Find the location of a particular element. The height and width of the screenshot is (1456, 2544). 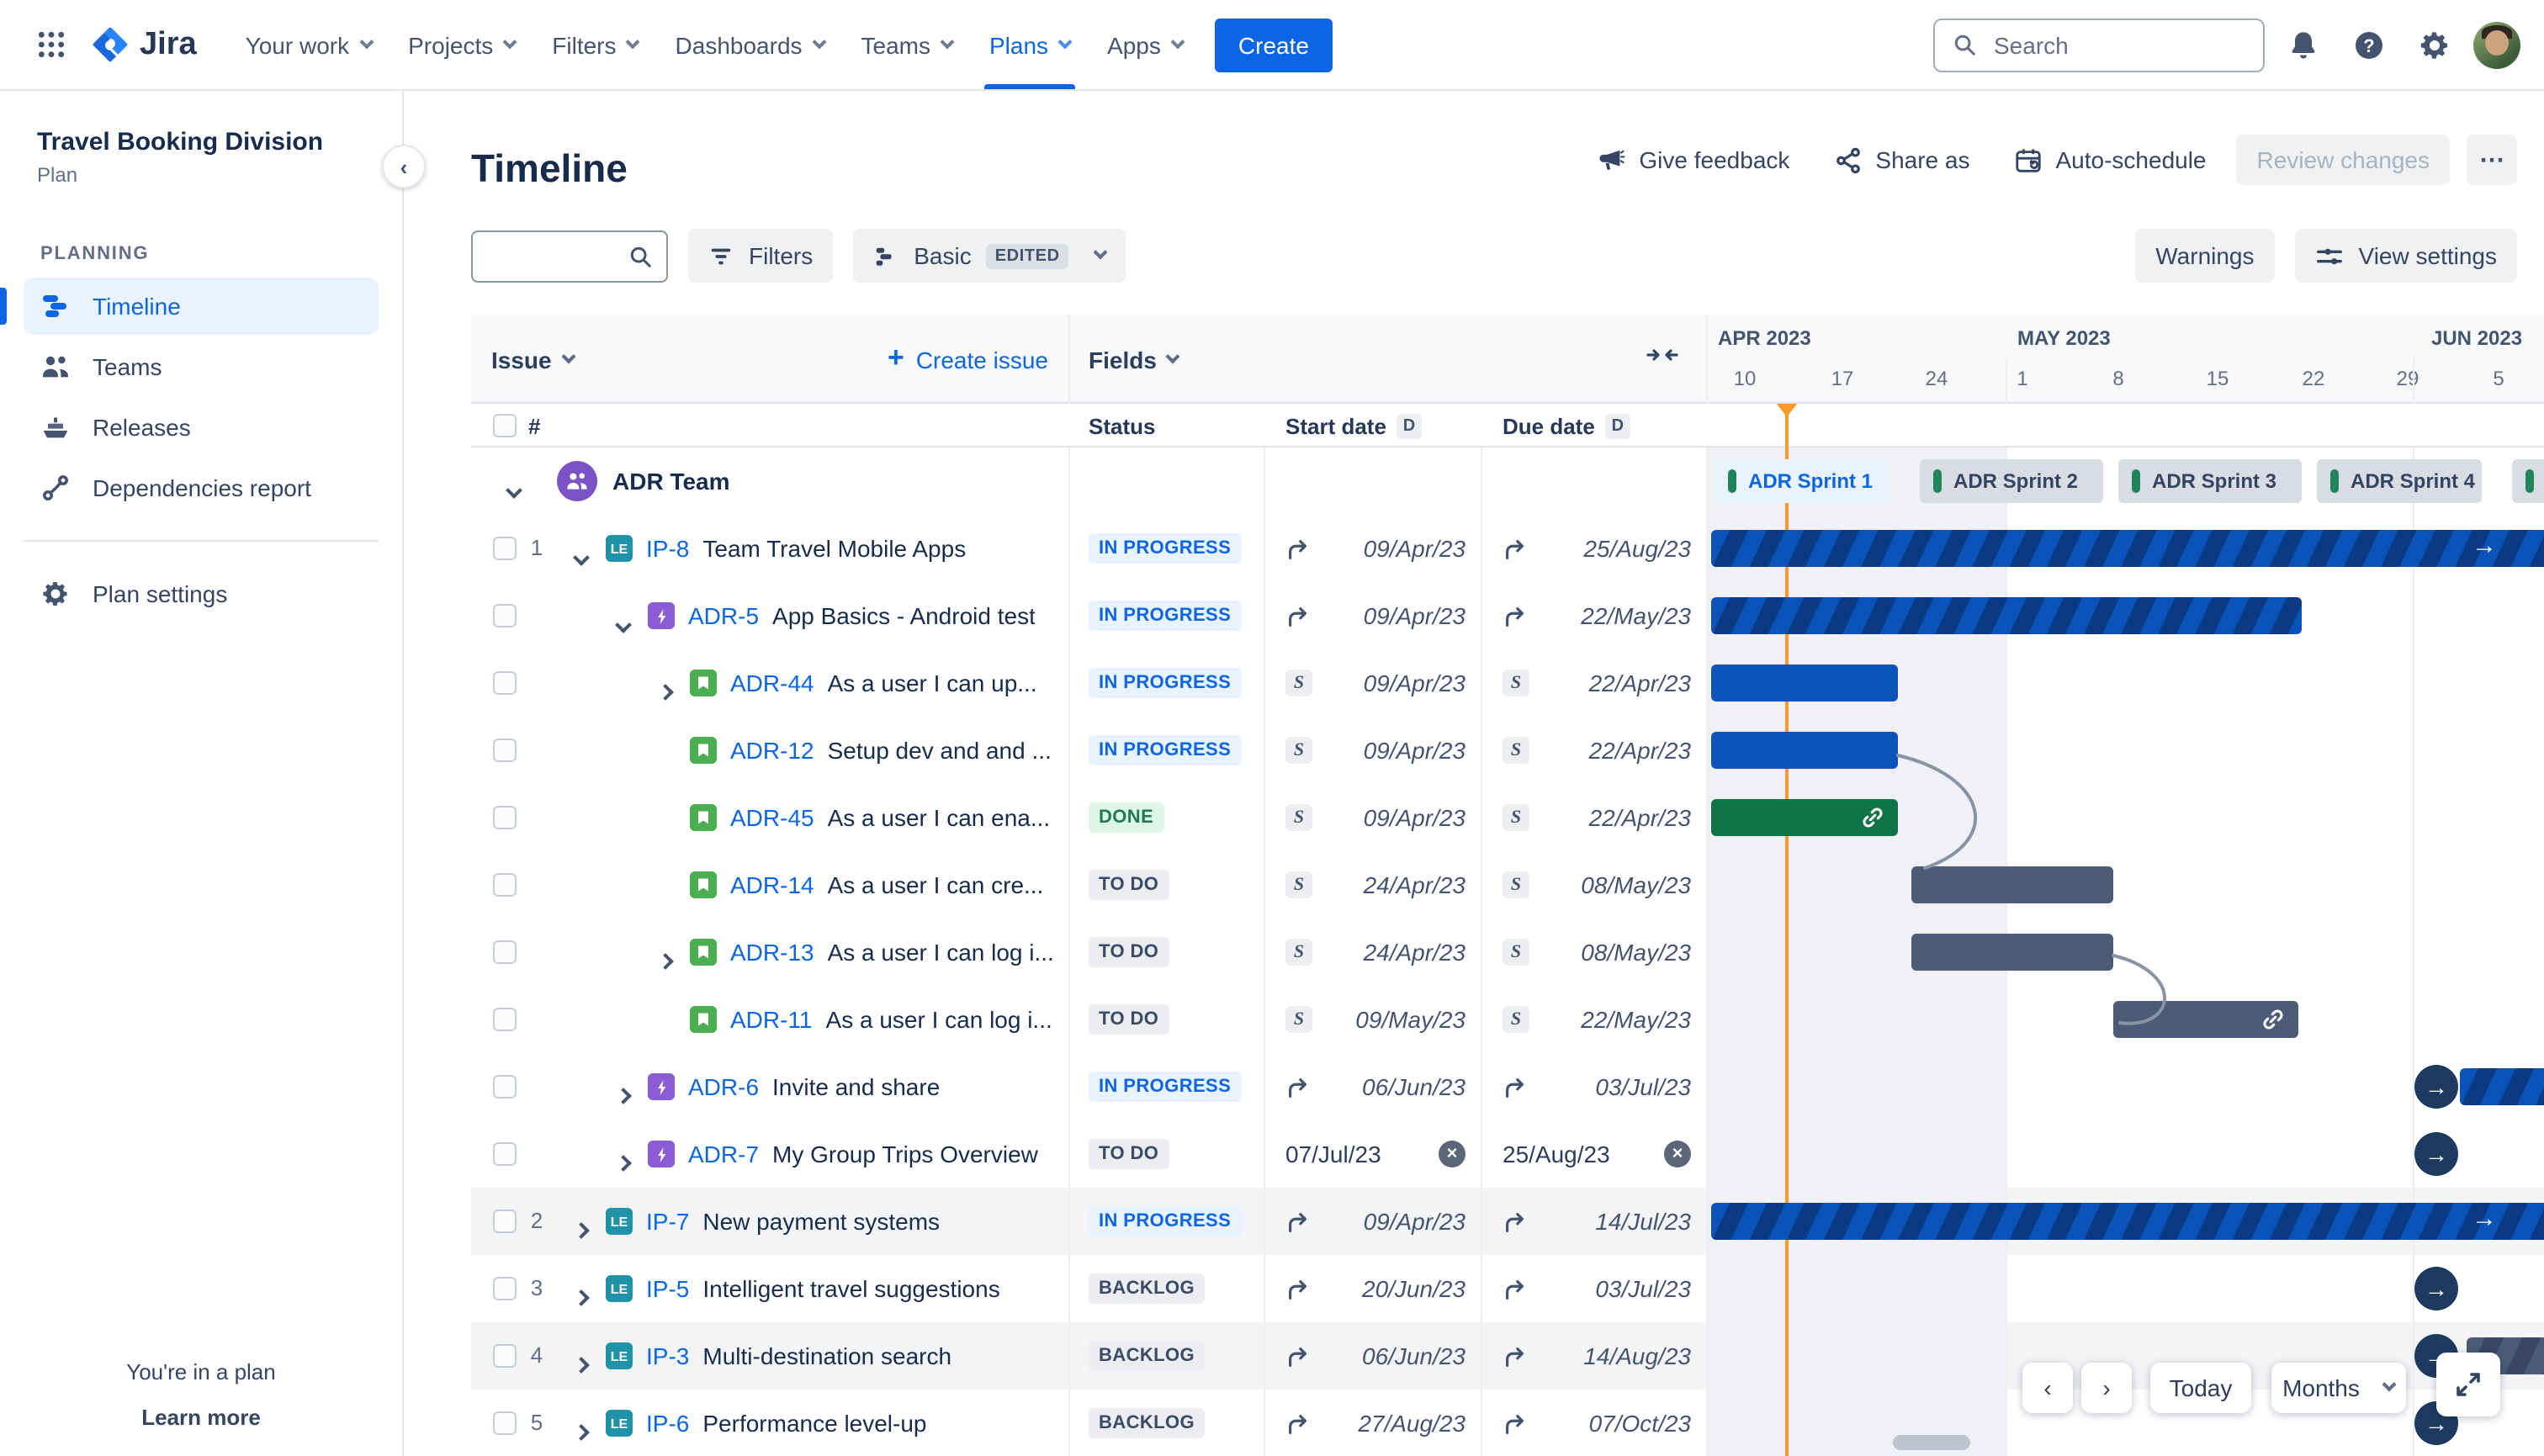

sprint-chip: ADR Sprint 4 is located at coordinates (2399, 481).